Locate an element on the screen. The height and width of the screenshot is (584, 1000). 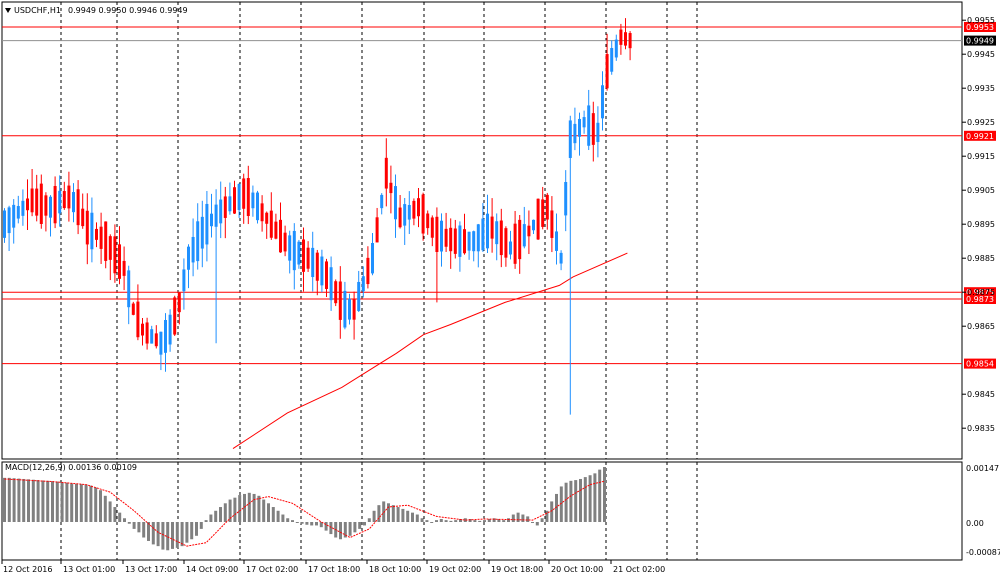
x-tick-label: 13 Oct 01:00 is located at coordinates (89, 569).